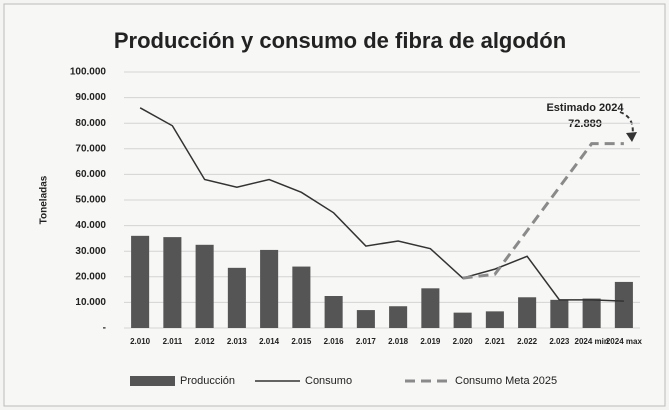 The height and width of the screenshot is (410, 669). Describe the element at coordinates (207, 381) in the screenshot. I see `legend-label: Producción` at that location.